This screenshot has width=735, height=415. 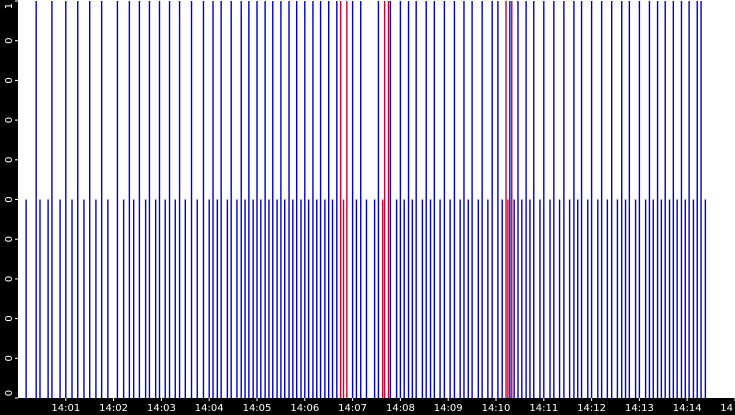 I want to click on x-tick-label: 14:07, so click(x=352, y=408).